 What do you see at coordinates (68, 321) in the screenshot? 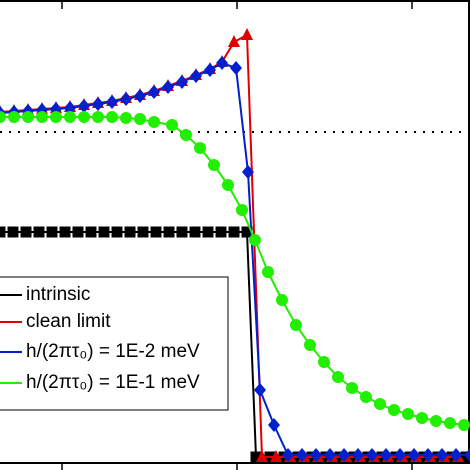
I see `legend-label: clean limit` at bounding box center [68, 321].